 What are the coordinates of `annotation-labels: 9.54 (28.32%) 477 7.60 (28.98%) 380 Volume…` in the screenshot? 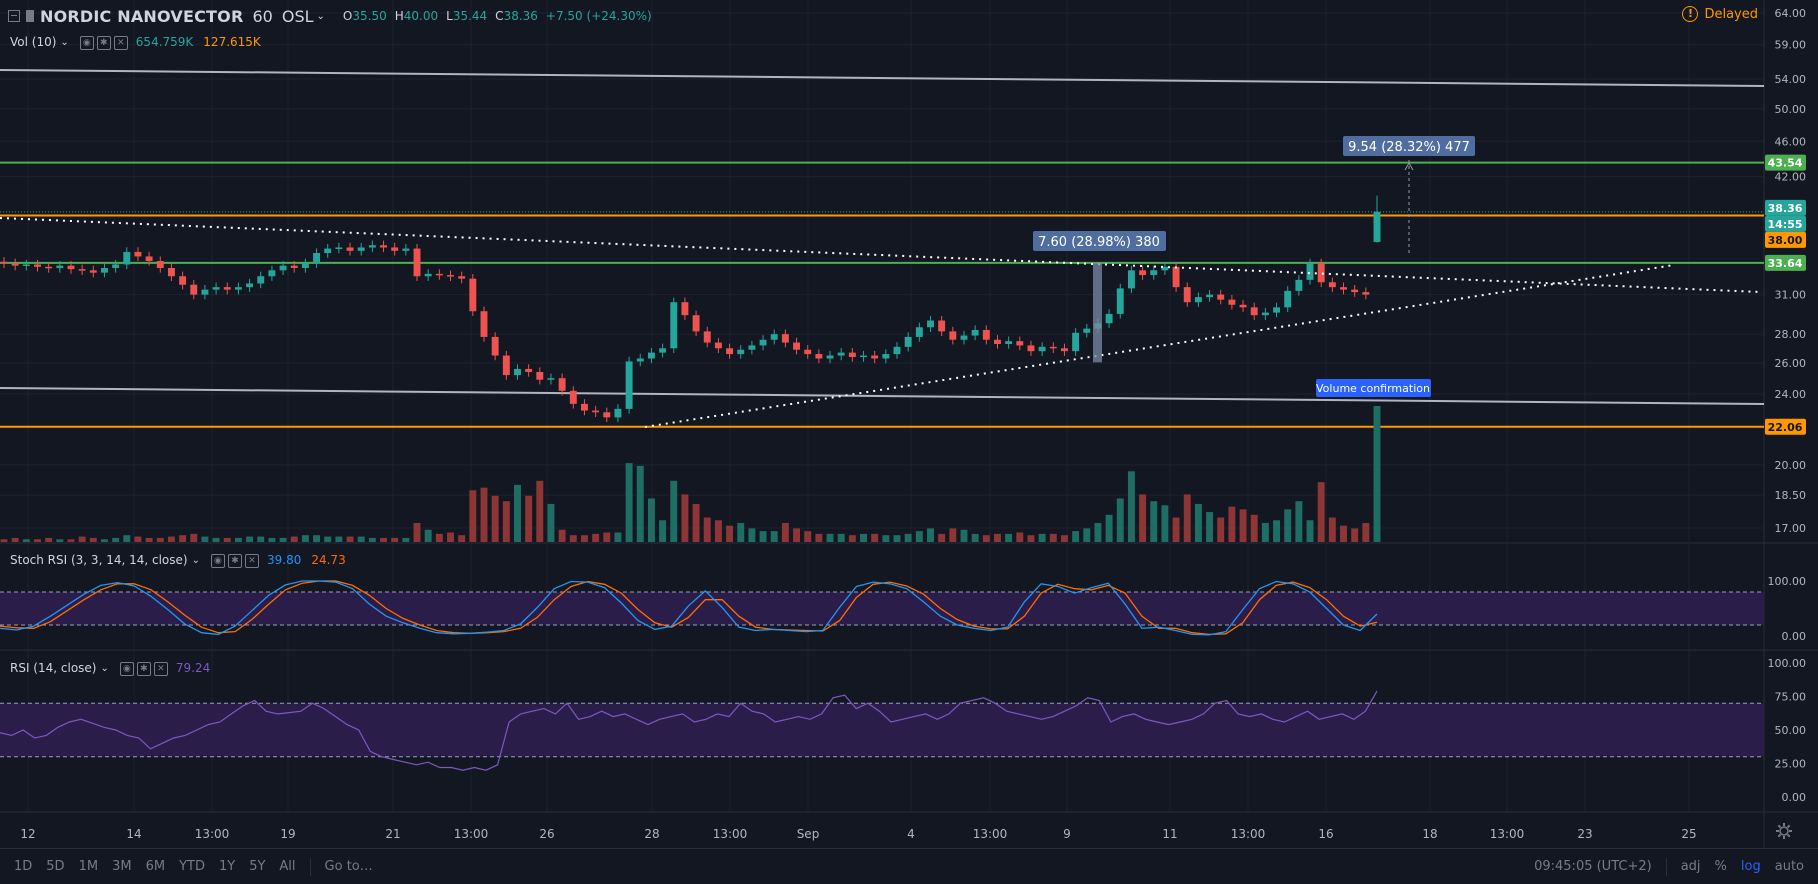 It's located at (1254, 266).